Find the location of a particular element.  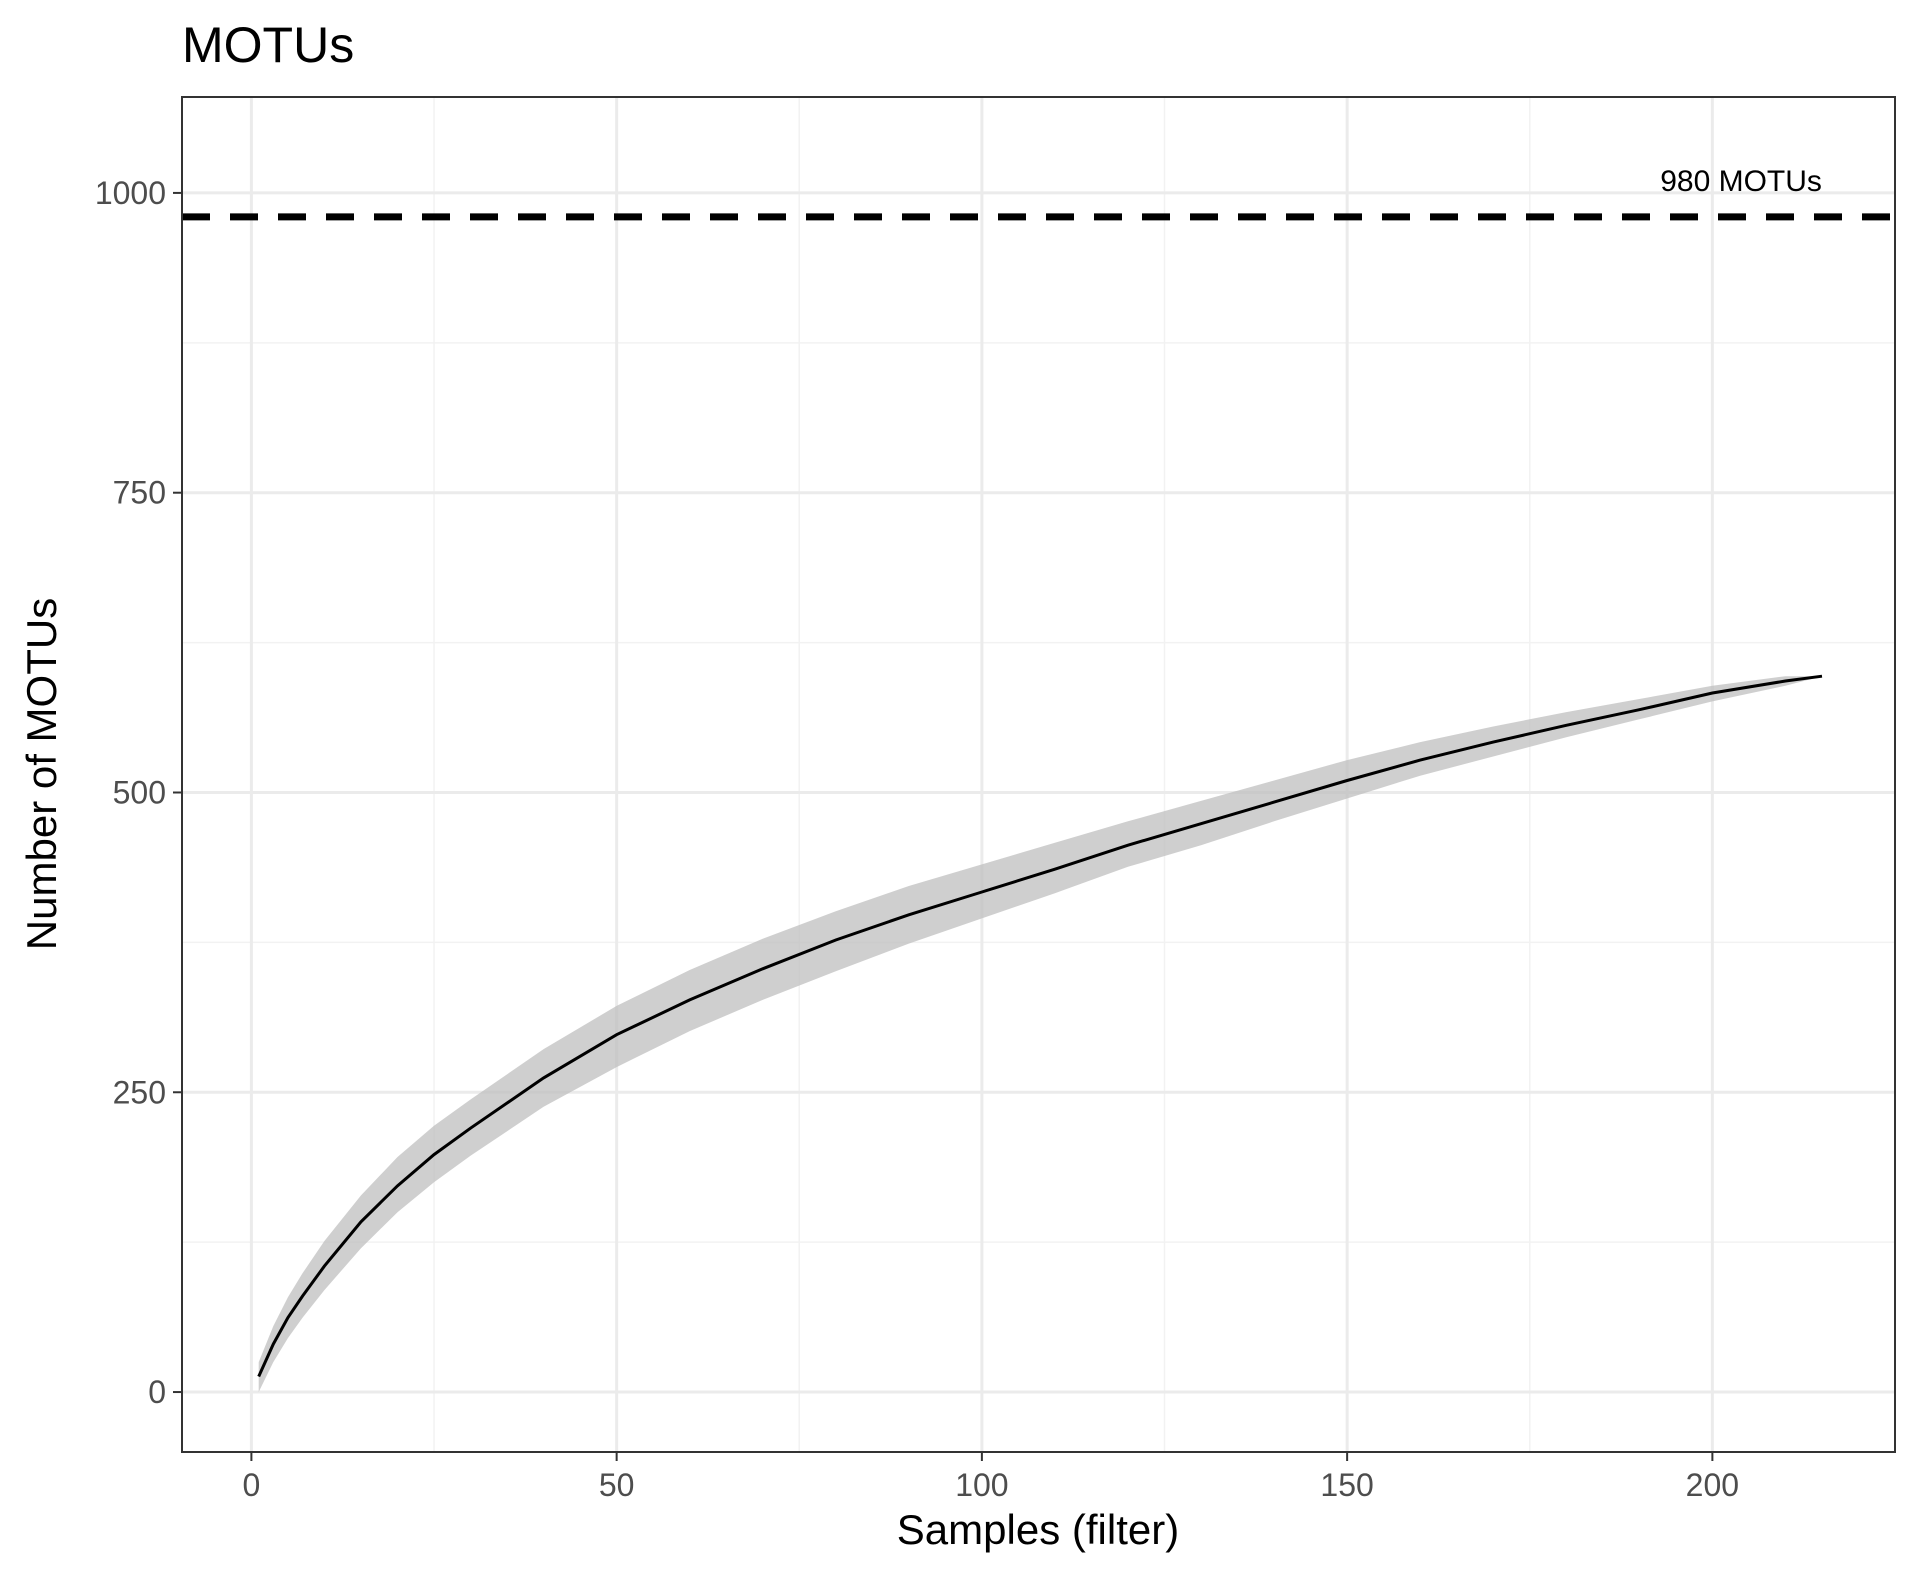

y-axis-title: Number of MOTUs is located at coordinates (41, 774).